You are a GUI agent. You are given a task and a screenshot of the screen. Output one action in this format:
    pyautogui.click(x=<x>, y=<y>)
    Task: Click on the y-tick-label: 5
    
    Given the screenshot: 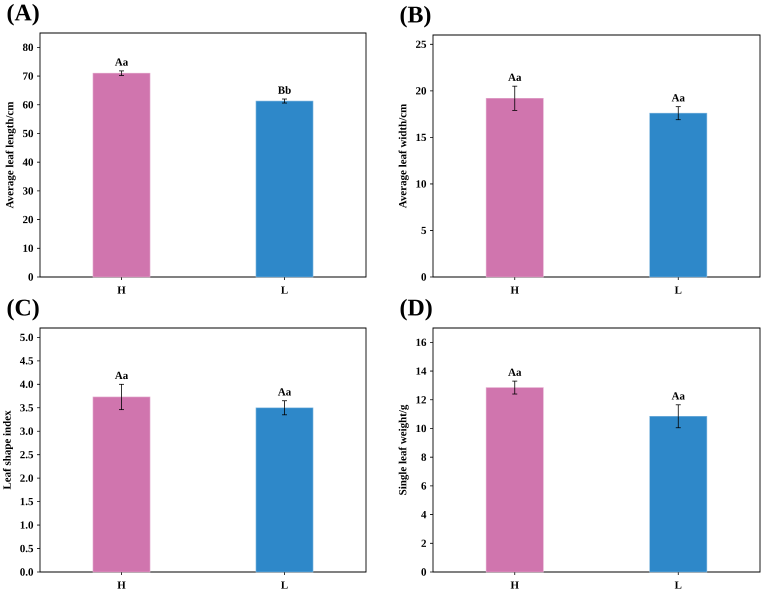 What is the action you would take?
    pyautogui.click(x=423, y=230)
    